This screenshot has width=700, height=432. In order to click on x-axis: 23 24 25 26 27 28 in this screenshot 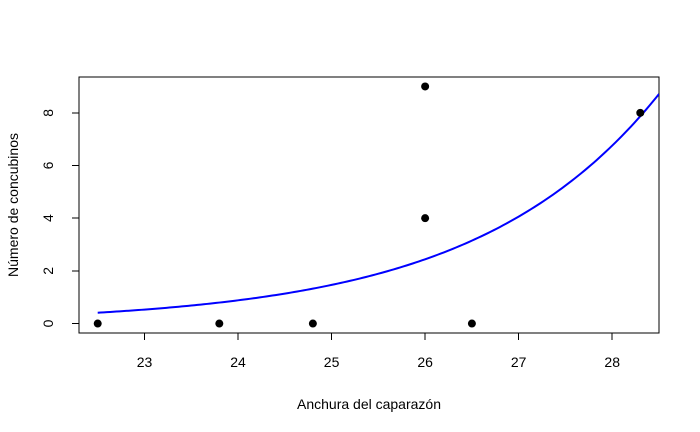, I will do `click(378, 351)`.